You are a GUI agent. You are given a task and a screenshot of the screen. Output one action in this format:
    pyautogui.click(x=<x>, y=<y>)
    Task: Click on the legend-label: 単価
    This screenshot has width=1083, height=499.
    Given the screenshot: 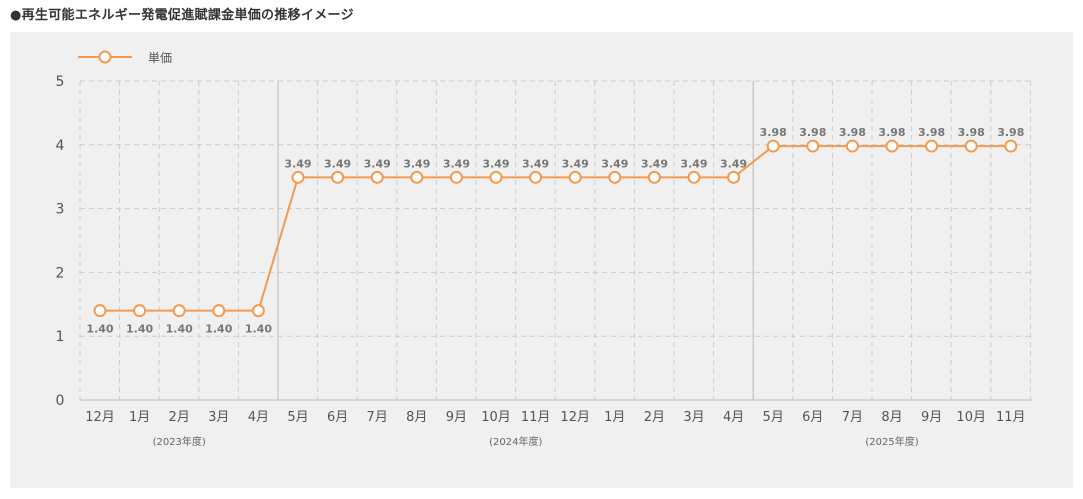 What is the action you would take?
    pyautogui.click(x=160, y=58)
    